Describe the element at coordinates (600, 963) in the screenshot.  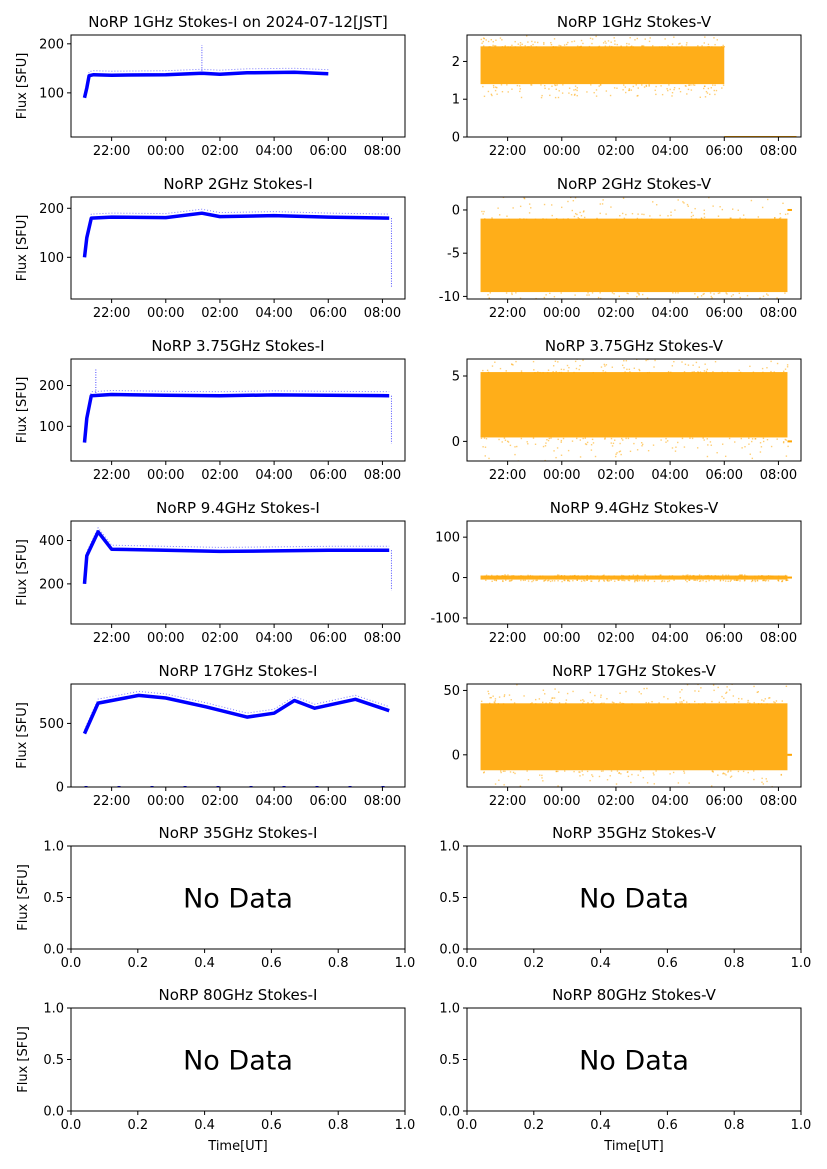
I see `x-tick-label: 0.4` at that location.